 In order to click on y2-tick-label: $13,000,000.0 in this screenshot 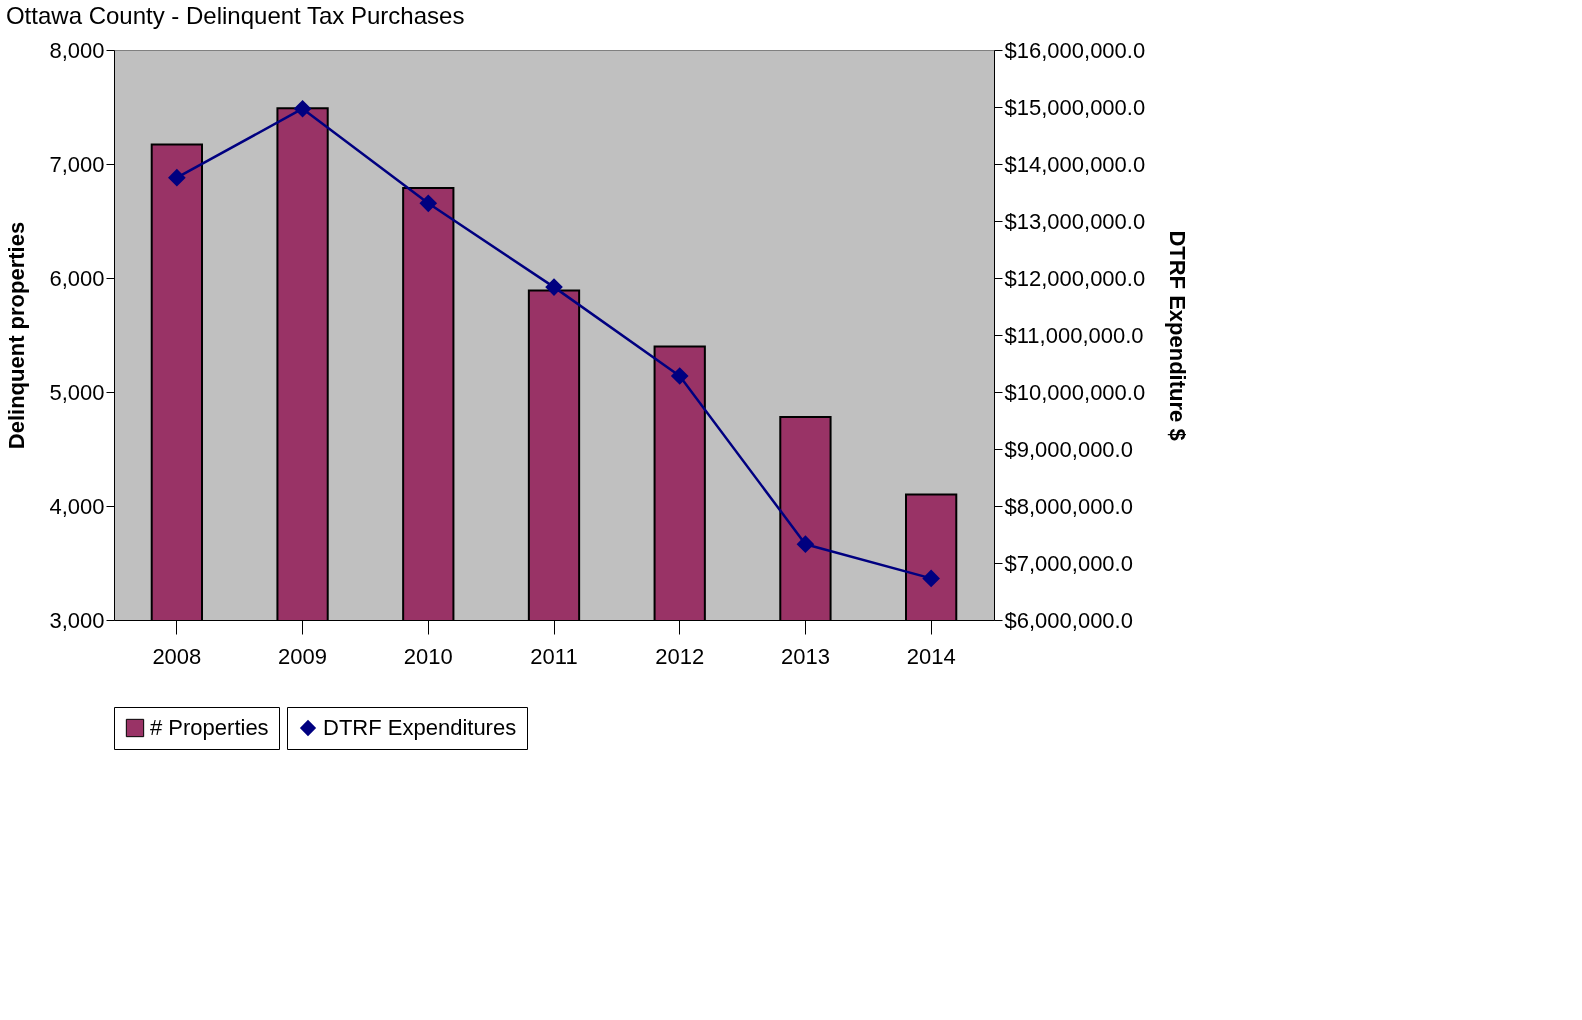, I will do `click(1075, 221)`.